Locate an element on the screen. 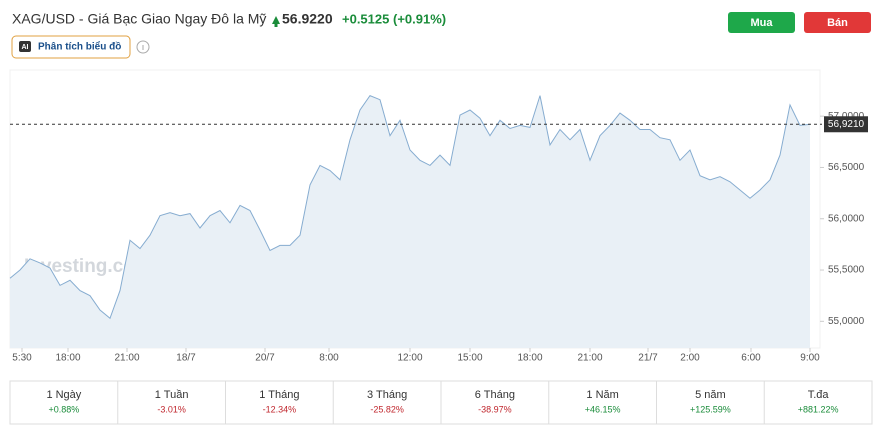 The width and height of the screenshot is (883, 436). y-tick-label: 55,5000 is located at coordinates (846, 270).